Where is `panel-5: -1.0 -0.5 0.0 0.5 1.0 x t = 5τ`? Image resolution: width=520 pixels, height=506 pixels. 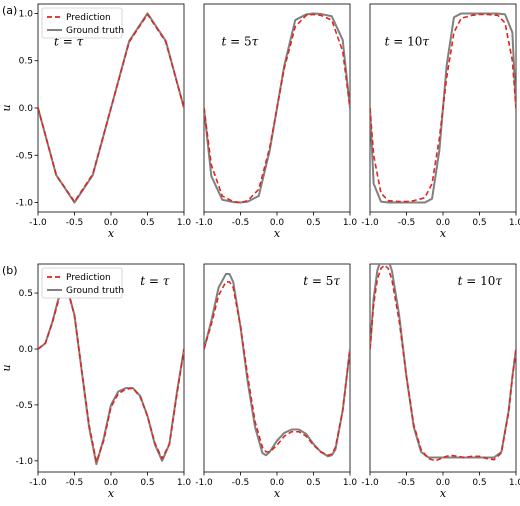 panel-5: -1.0 -0.5 0.0 0.5 1.0 x t = 5τ is located at coordinates (276, 381).